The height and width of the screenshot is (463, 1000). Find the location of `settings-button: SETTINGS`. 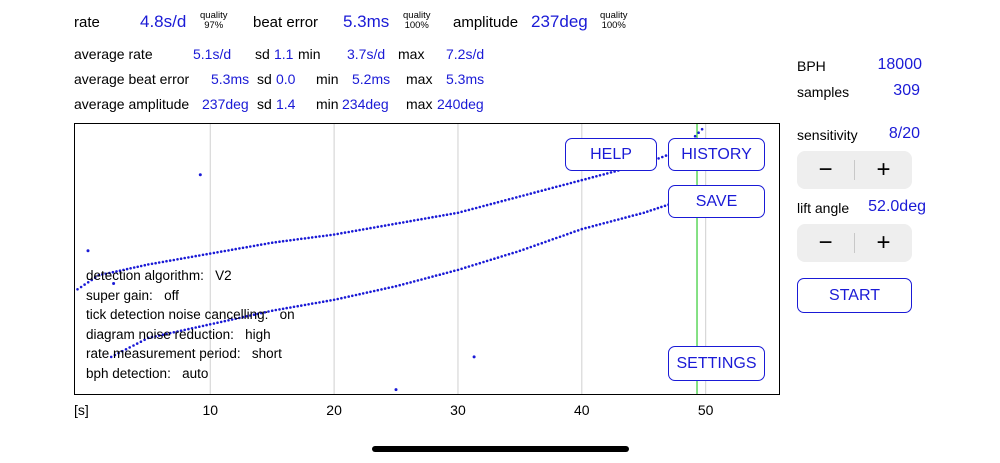

settings-button: SETTINGS is located at coordinates (716, 363).